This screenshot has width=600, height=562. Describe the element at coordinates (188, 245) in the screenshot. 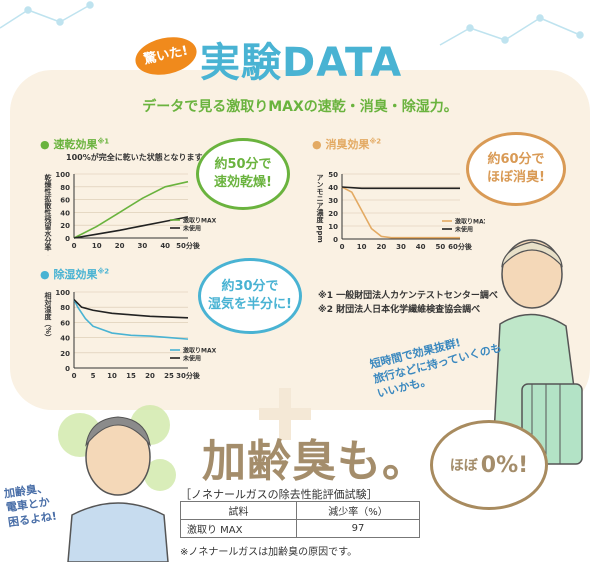

I see `x-tick-label: 50分後` at that location.